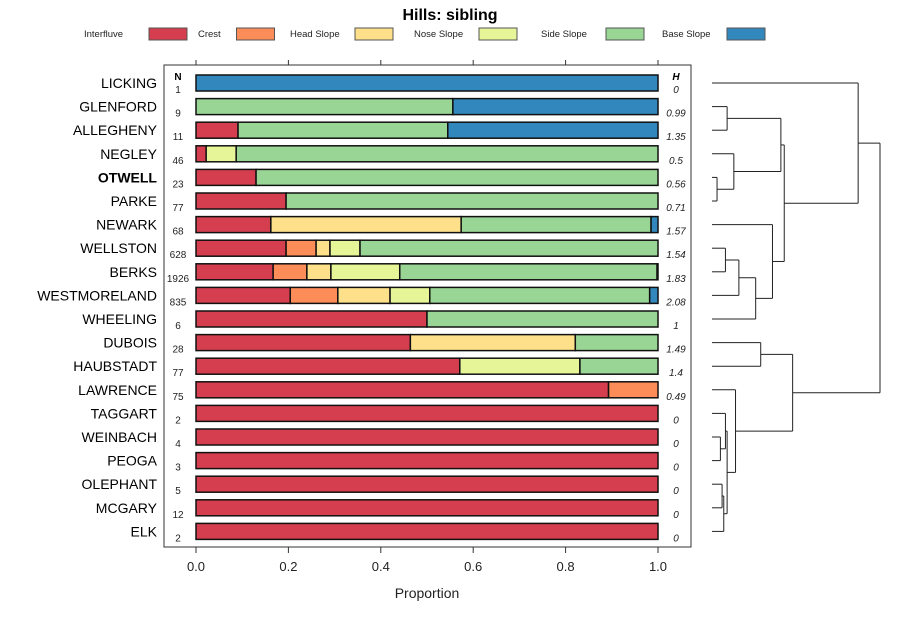 Image resolution: width=900 pixels, height=620 pixels. I want to click on n-value: 75, so click(178, 397).